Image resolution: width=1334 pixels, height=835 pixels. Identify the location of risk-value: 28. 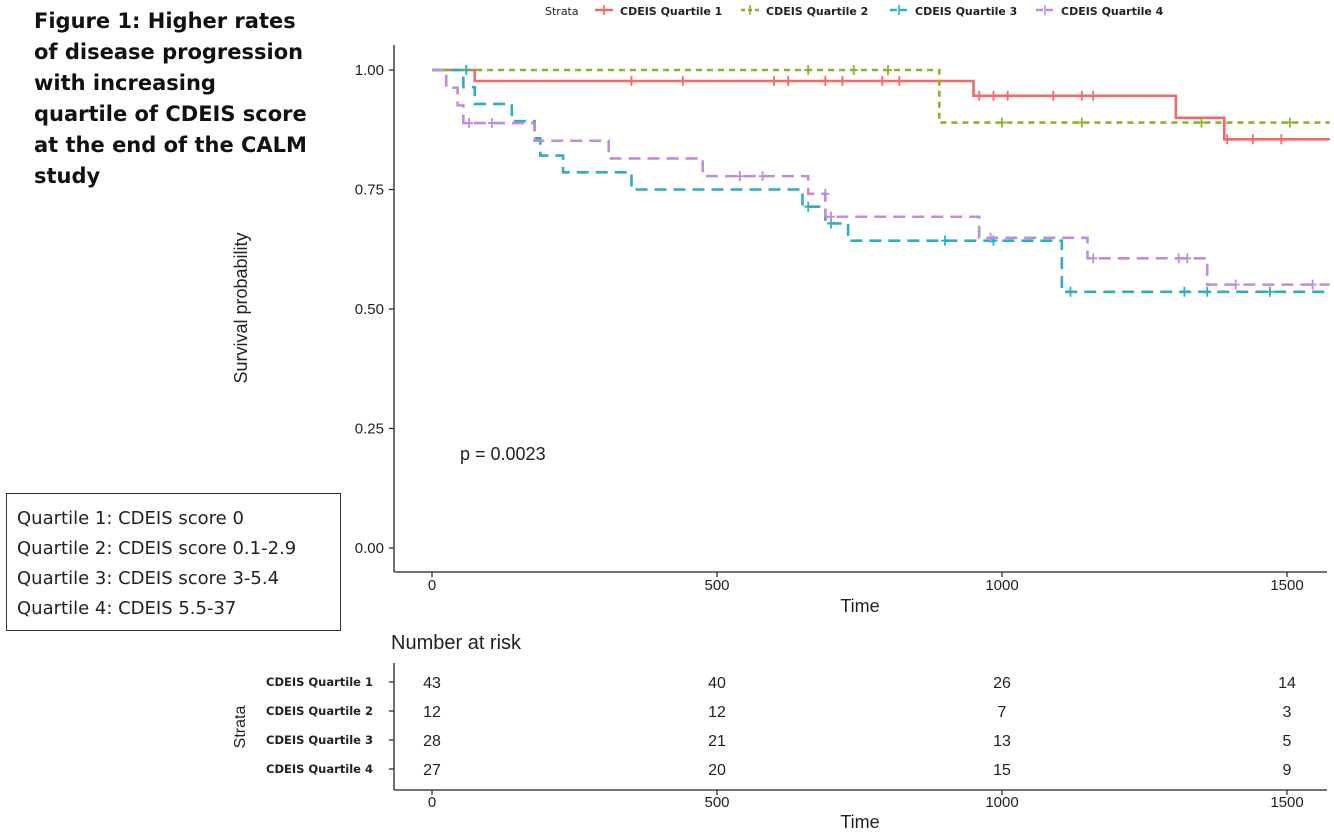
(432, 741).